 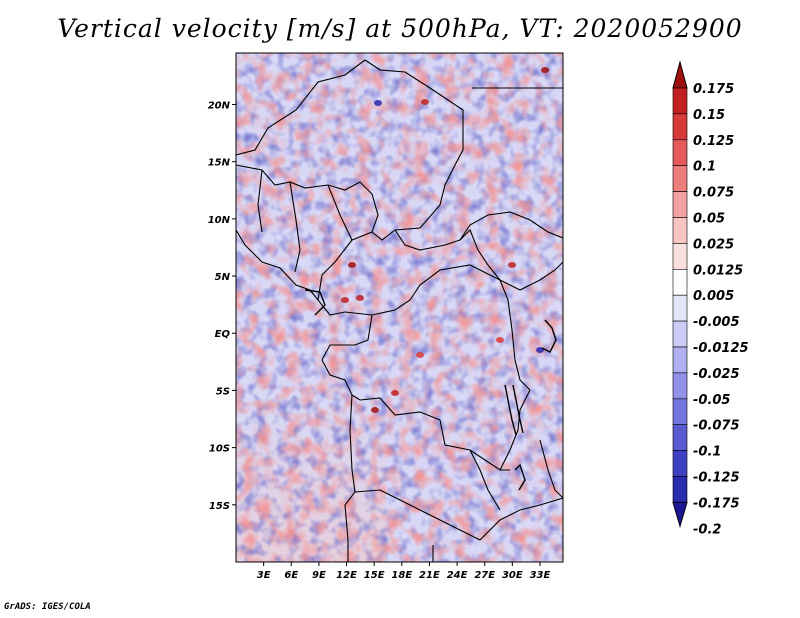 I want to click on lat-label: 10N, so click(x=219, y=220).